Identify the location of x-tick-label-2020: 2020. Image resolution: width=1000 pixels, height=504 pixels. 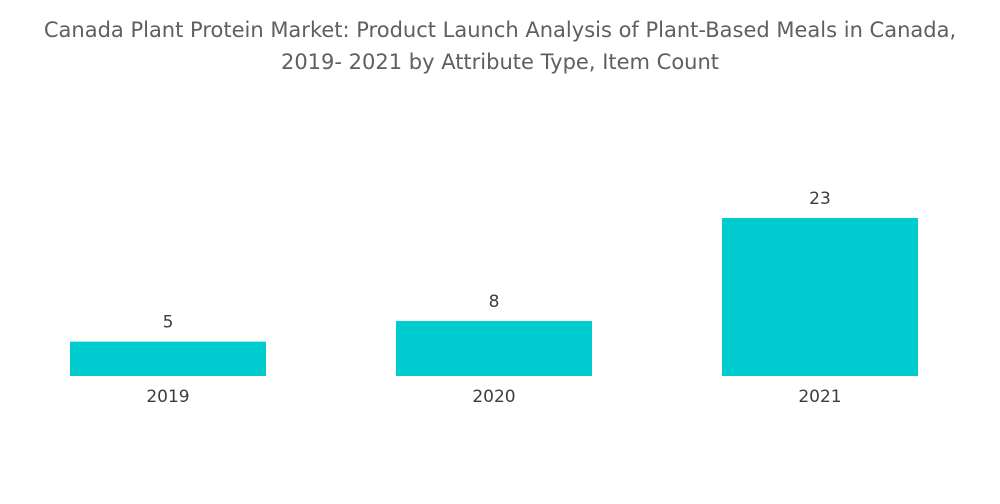
(493, 397).